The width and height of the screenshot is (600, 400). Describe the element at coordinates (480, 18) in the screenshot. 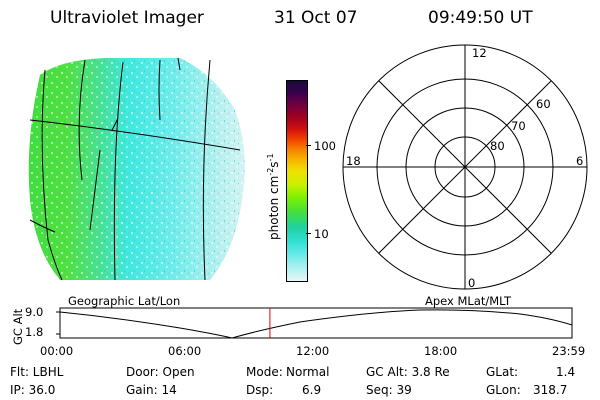

I see `time-label: 09:49:50 UT` at that location.